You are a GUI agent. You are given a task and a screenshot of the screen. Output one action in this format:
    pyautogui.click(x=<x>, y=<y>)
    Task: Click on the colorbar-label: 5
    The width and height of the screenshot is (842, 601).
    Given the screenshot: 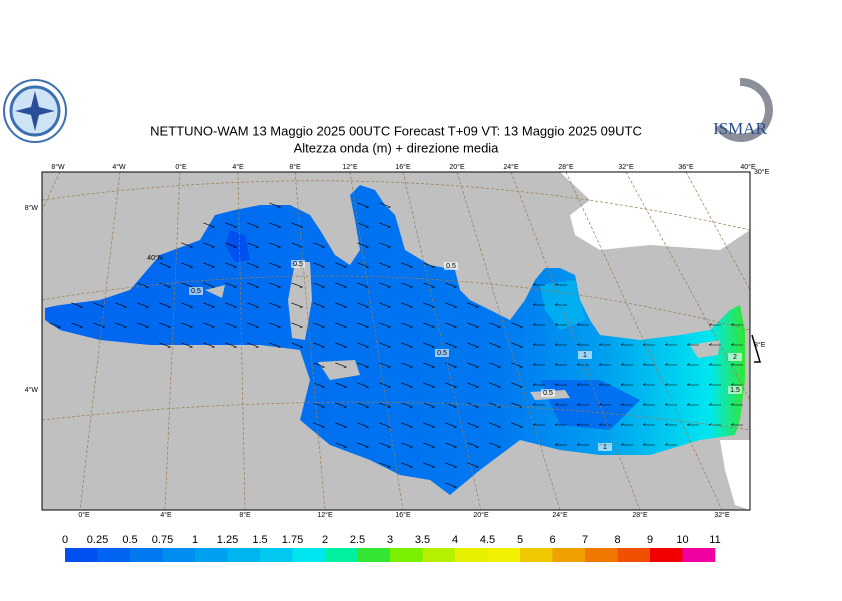 What is the action you would take?
    pyautogui.click(x=520, y=540)
    